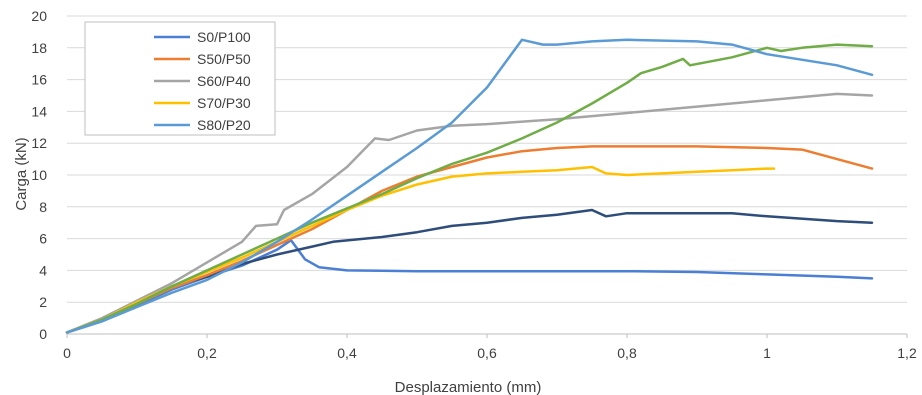 The height and width of the screenshot is (395, 922). Describe the element at coordinates (224, 37) in the screenshot. I see `legend-label: S0/P100` at that location.